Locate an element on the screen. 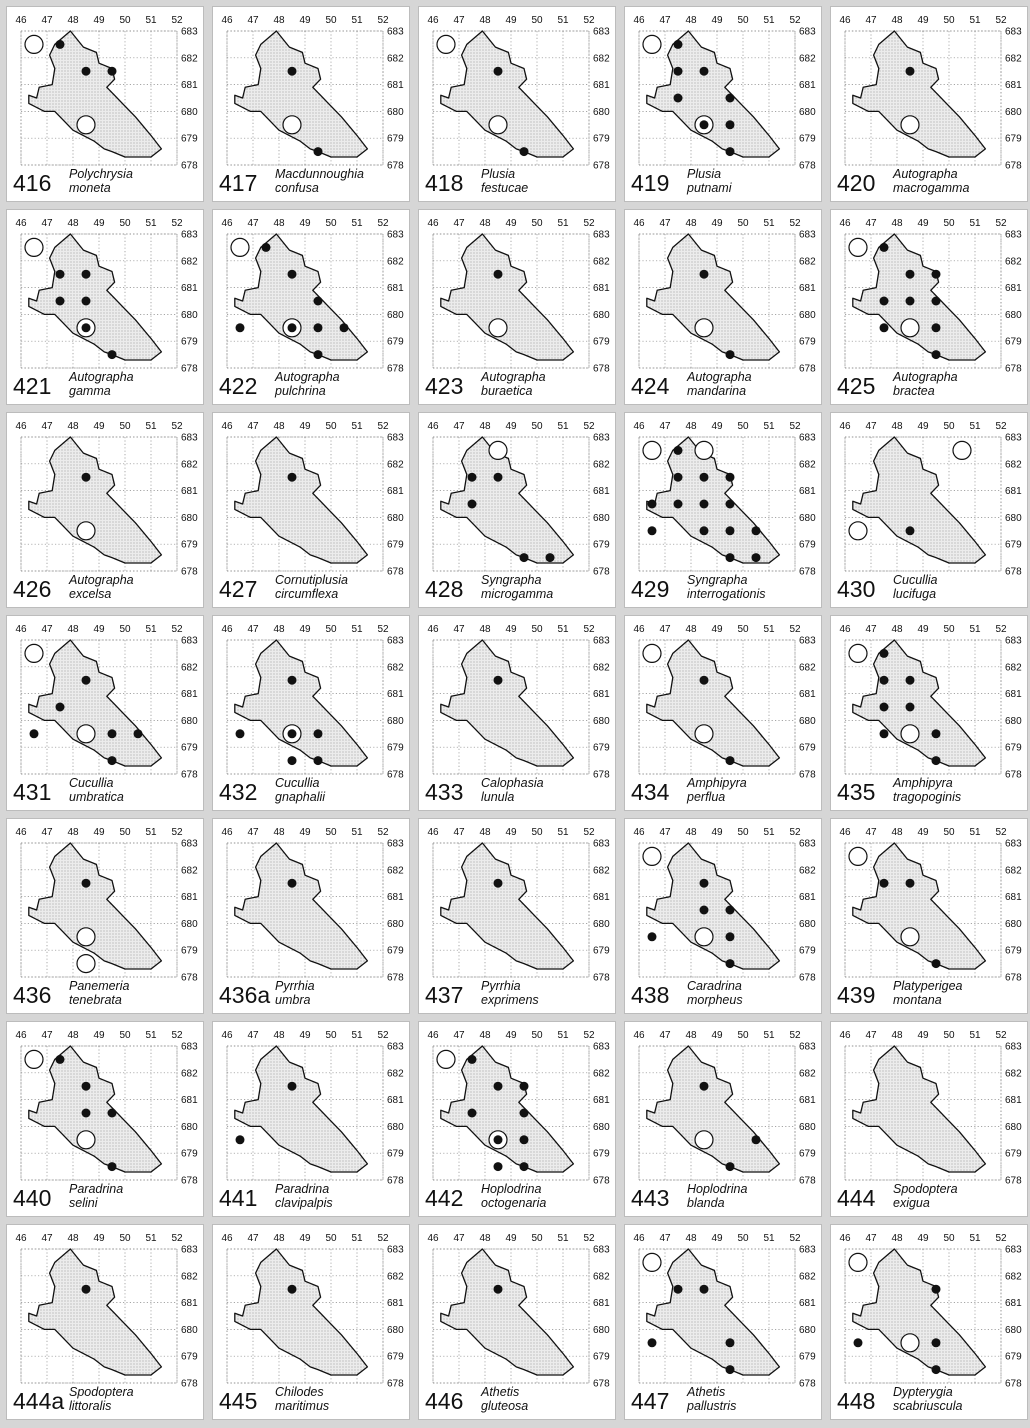 The height and width of the screenshot is (1428, 1030). species-number: 422 is located at coordinates (238, 386).